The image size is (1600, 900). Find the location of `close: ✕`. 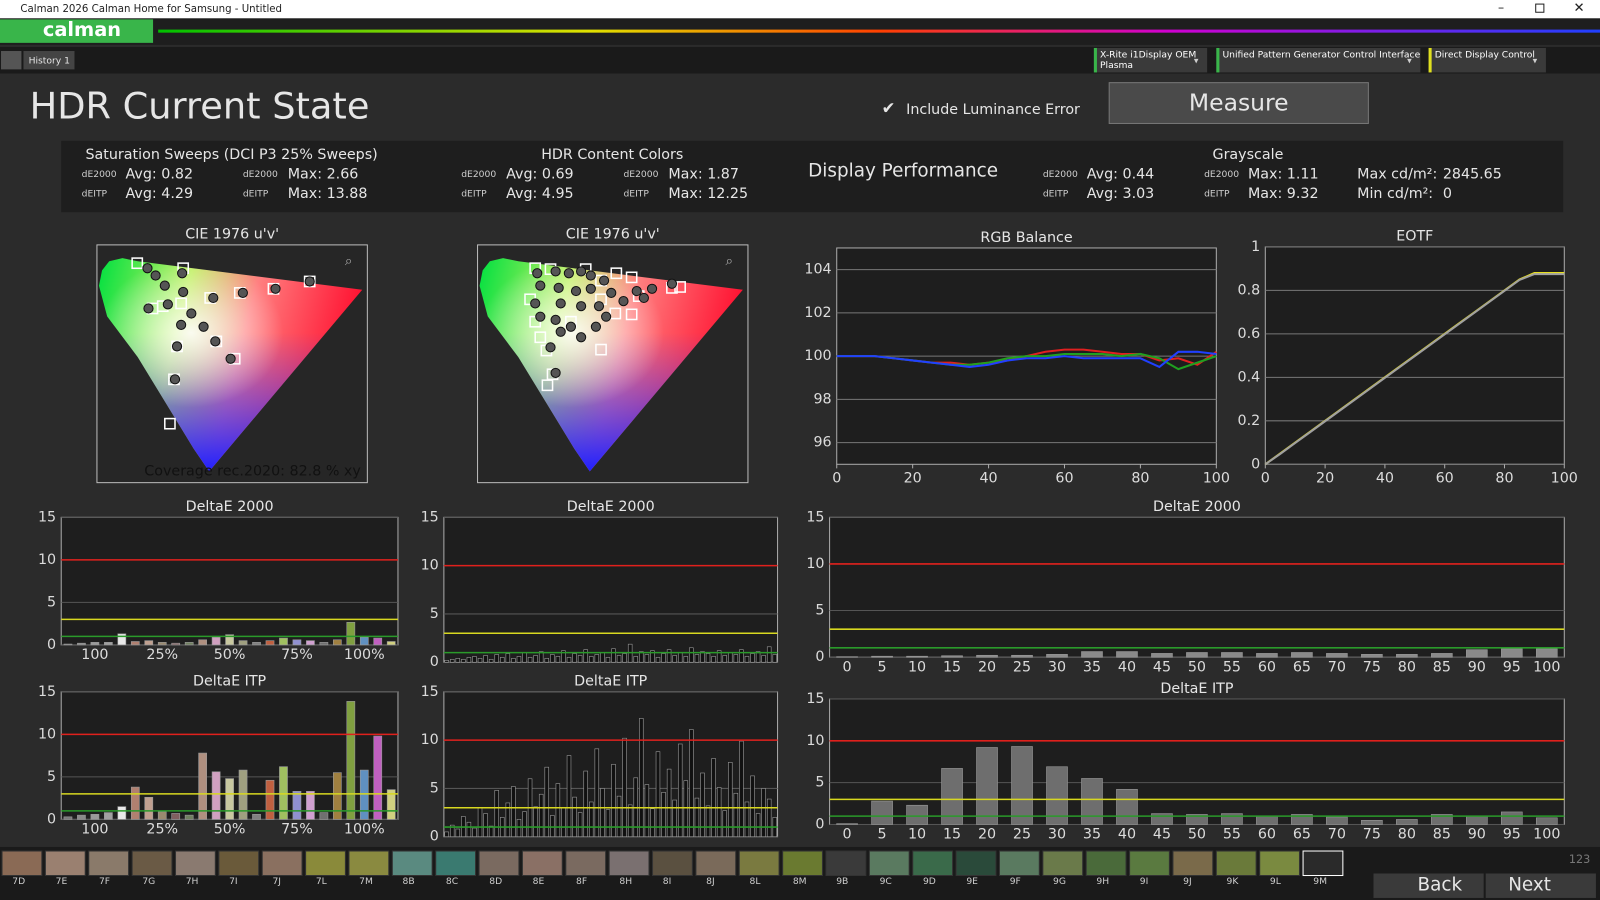

close: ✕ is located at coordinates (1578, 8).